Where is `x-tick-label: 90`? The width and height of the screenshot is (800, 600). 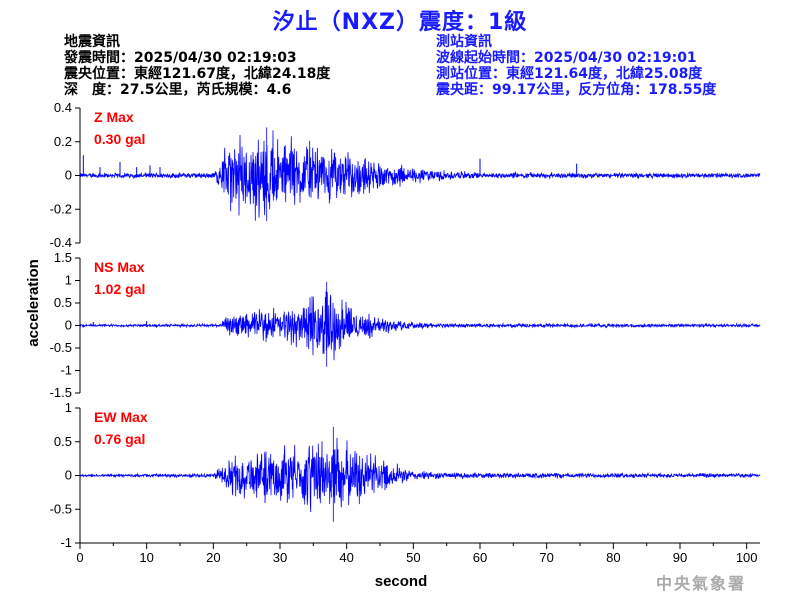 x-tick-label: 90 is located at coordinates (680, 557).